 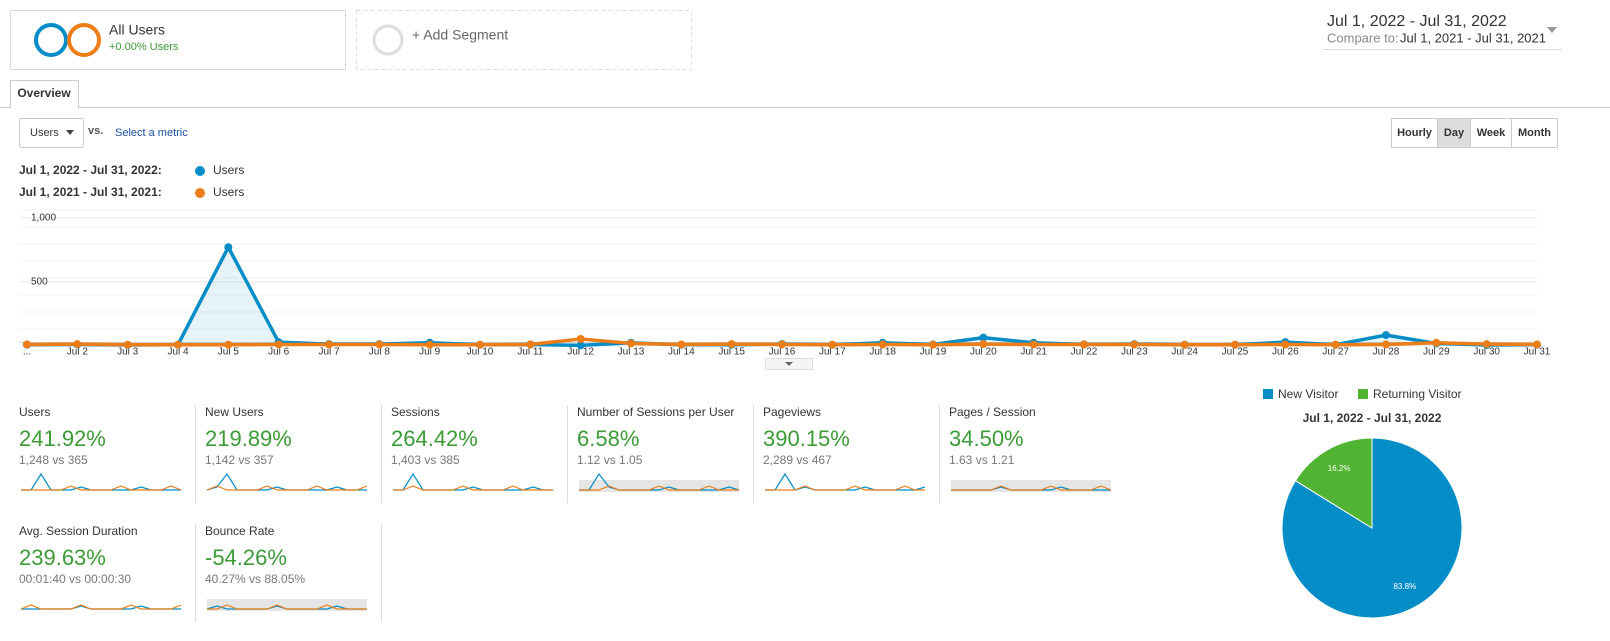 I want to click on tab-label: Overview, so click(x=44, y=93).